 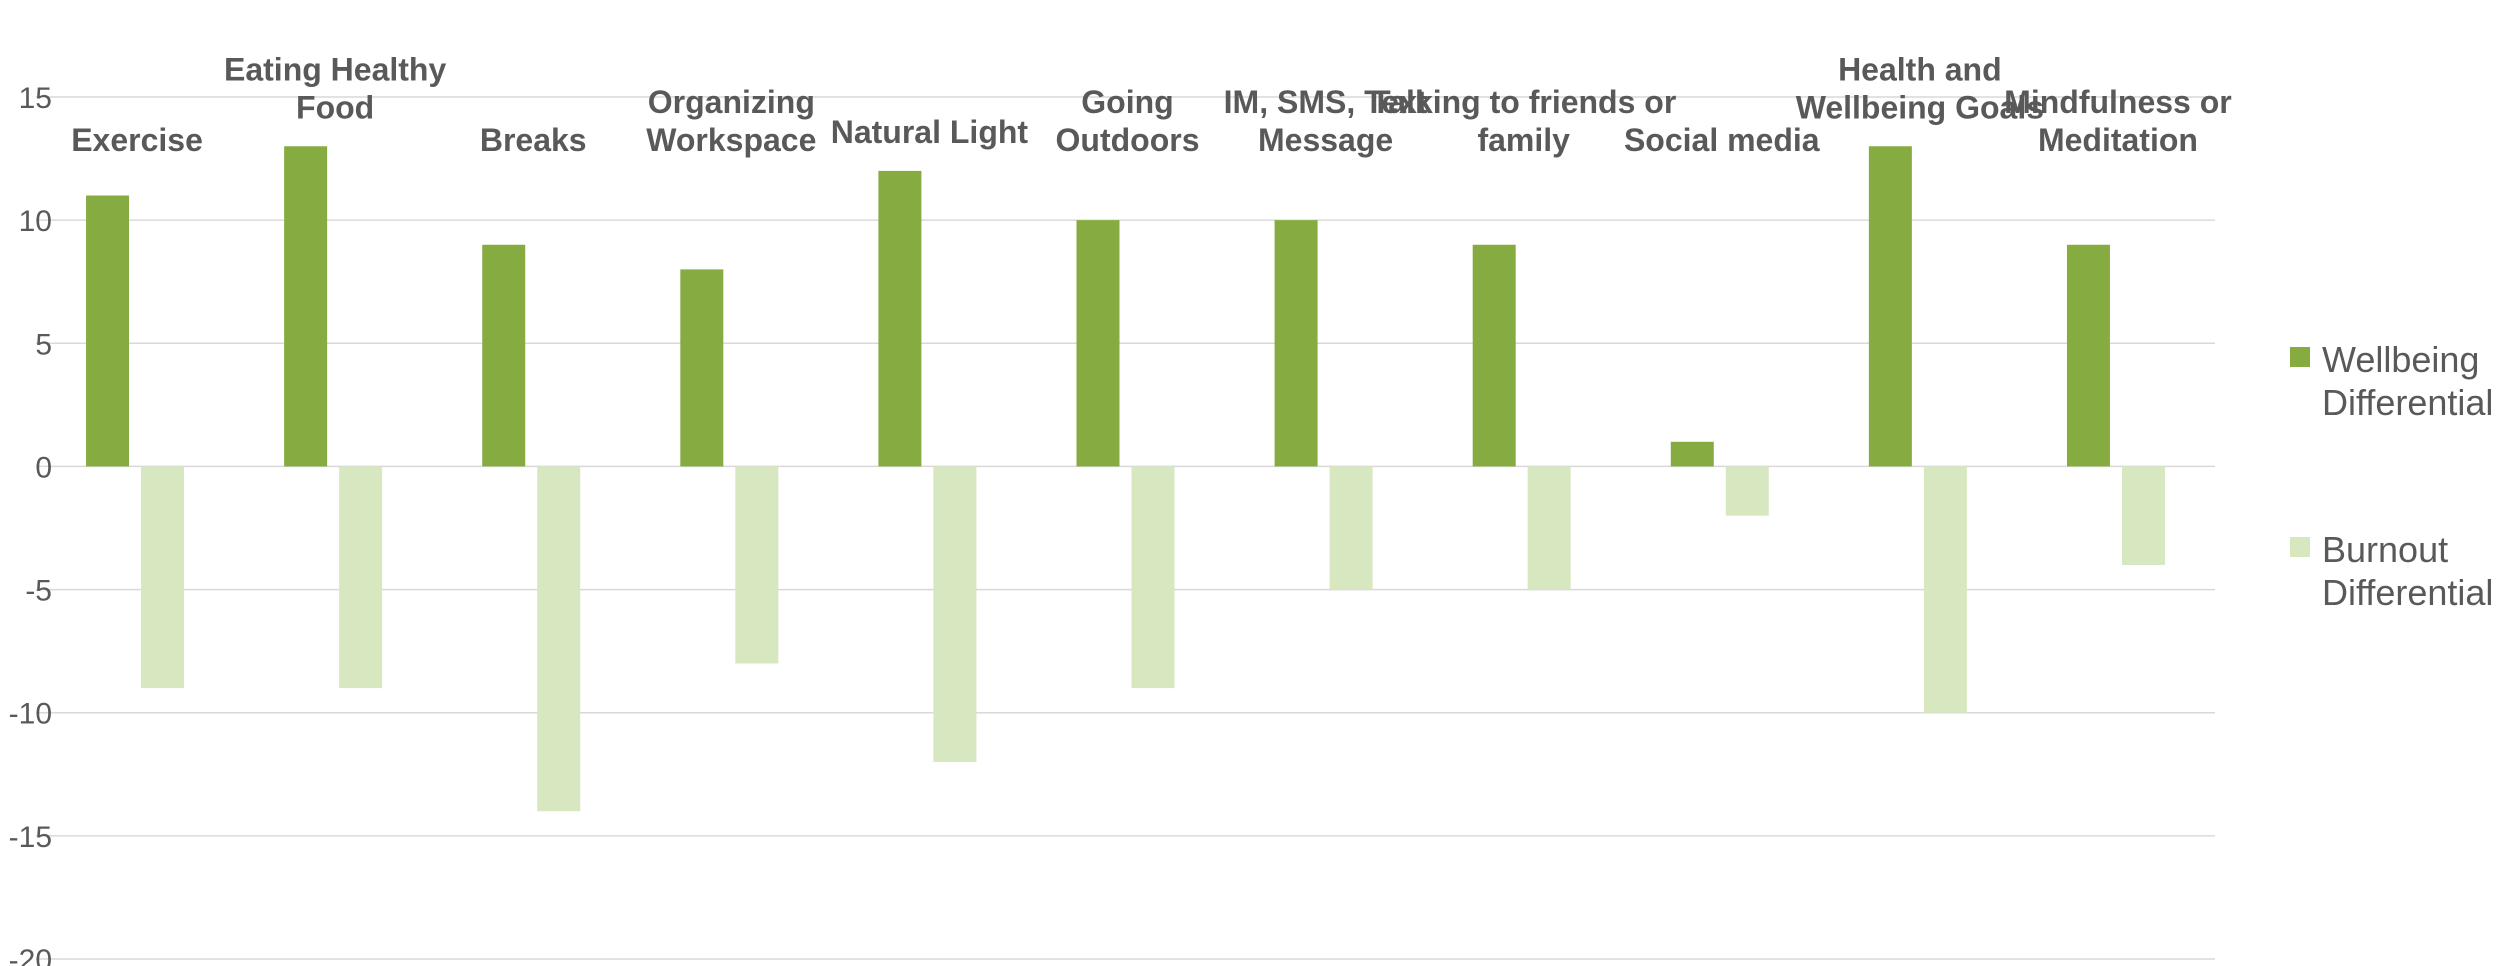 I want to click on category-label-line: Meditation, so click(x=2118, y=140).